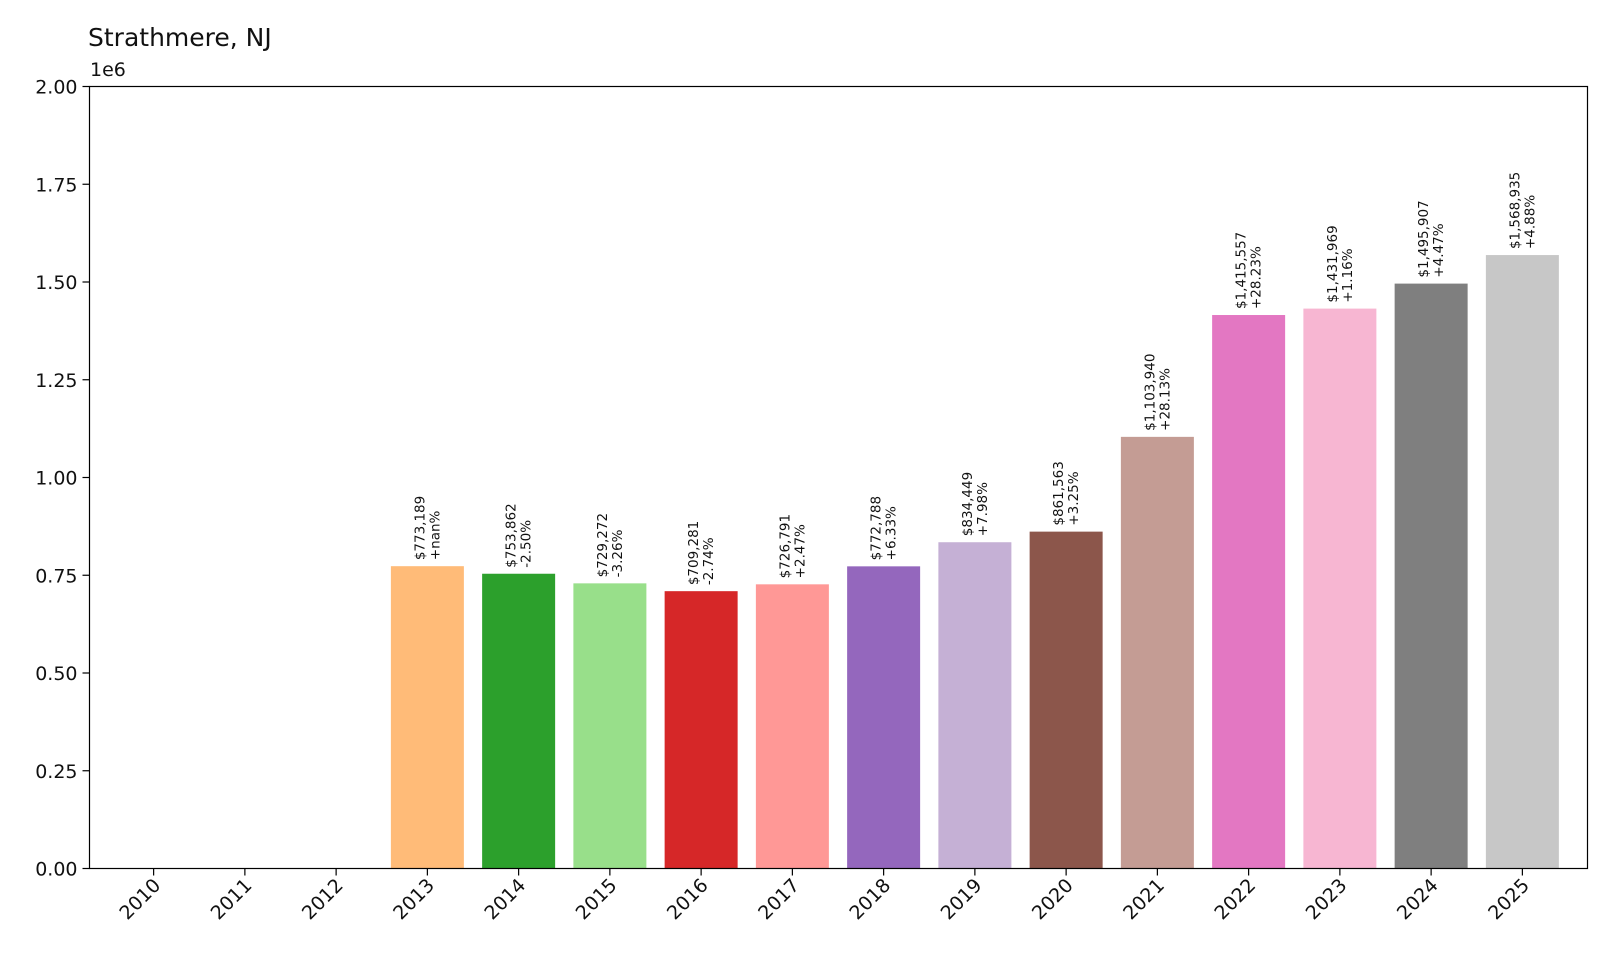  What do you see at coordinates (232, 899) in the screenshot?
I see `x-tick-label-2011: 2011` at bounding box center [232, 899].